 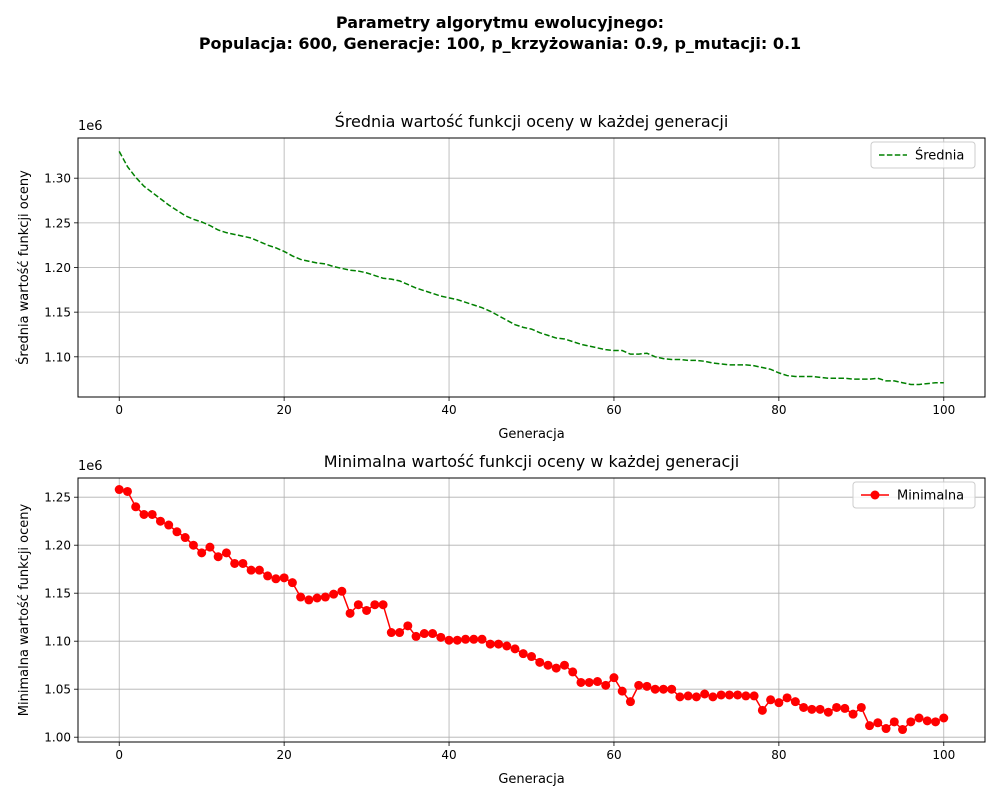 I want to click on min-y-ticks: 1.00 1.05 1.10 1.15 1.20 1.25, so click(x=61, y=618).